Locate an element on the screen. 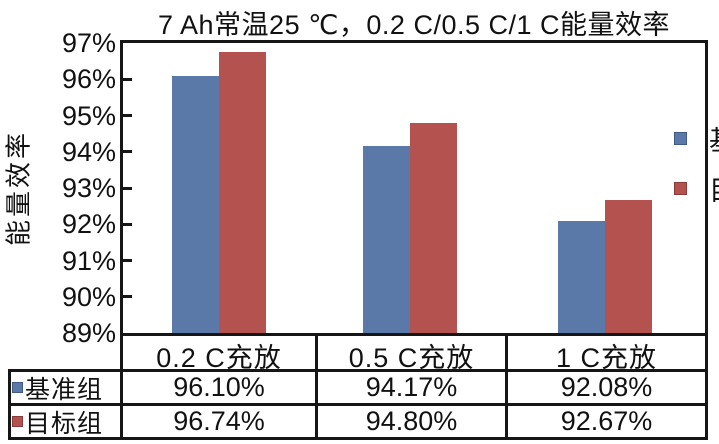 Image resolution: width=719 pixels, height=444 pixels. value-cell: 96.10% is located at coordinates (219, 387).